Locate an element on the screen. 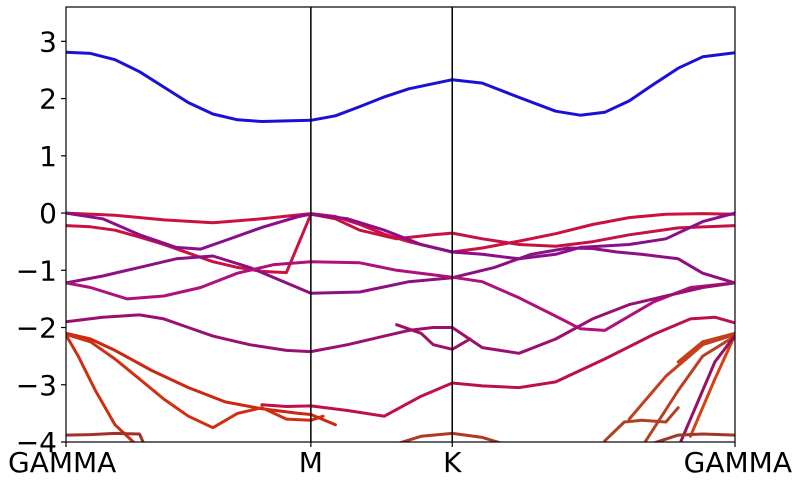 This screenshot has height=485, width=800. y-axis: 3 2 1 0 −1 −2 −3 −4 is located at coordinates (41, 242).